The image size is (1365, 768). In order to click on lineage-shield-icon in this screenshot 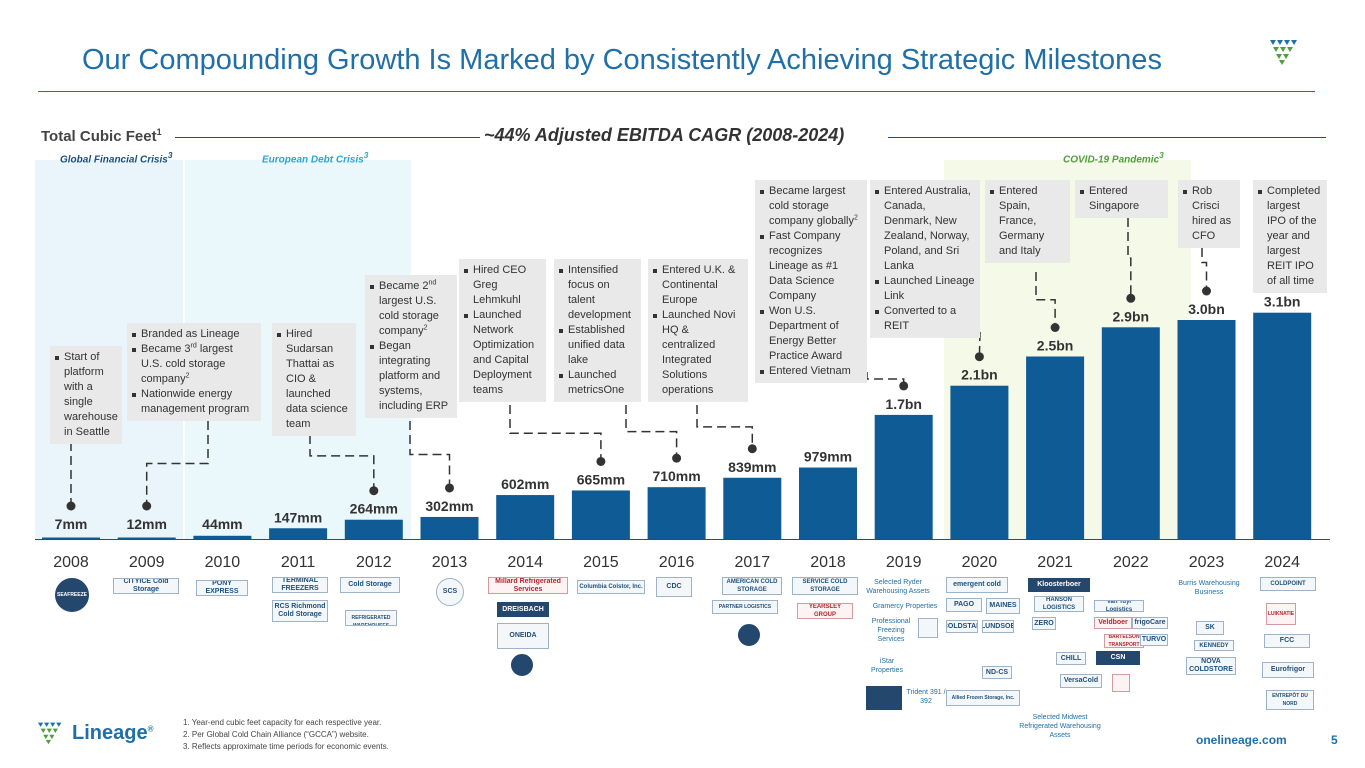, I will do `click(1283, 52)`.